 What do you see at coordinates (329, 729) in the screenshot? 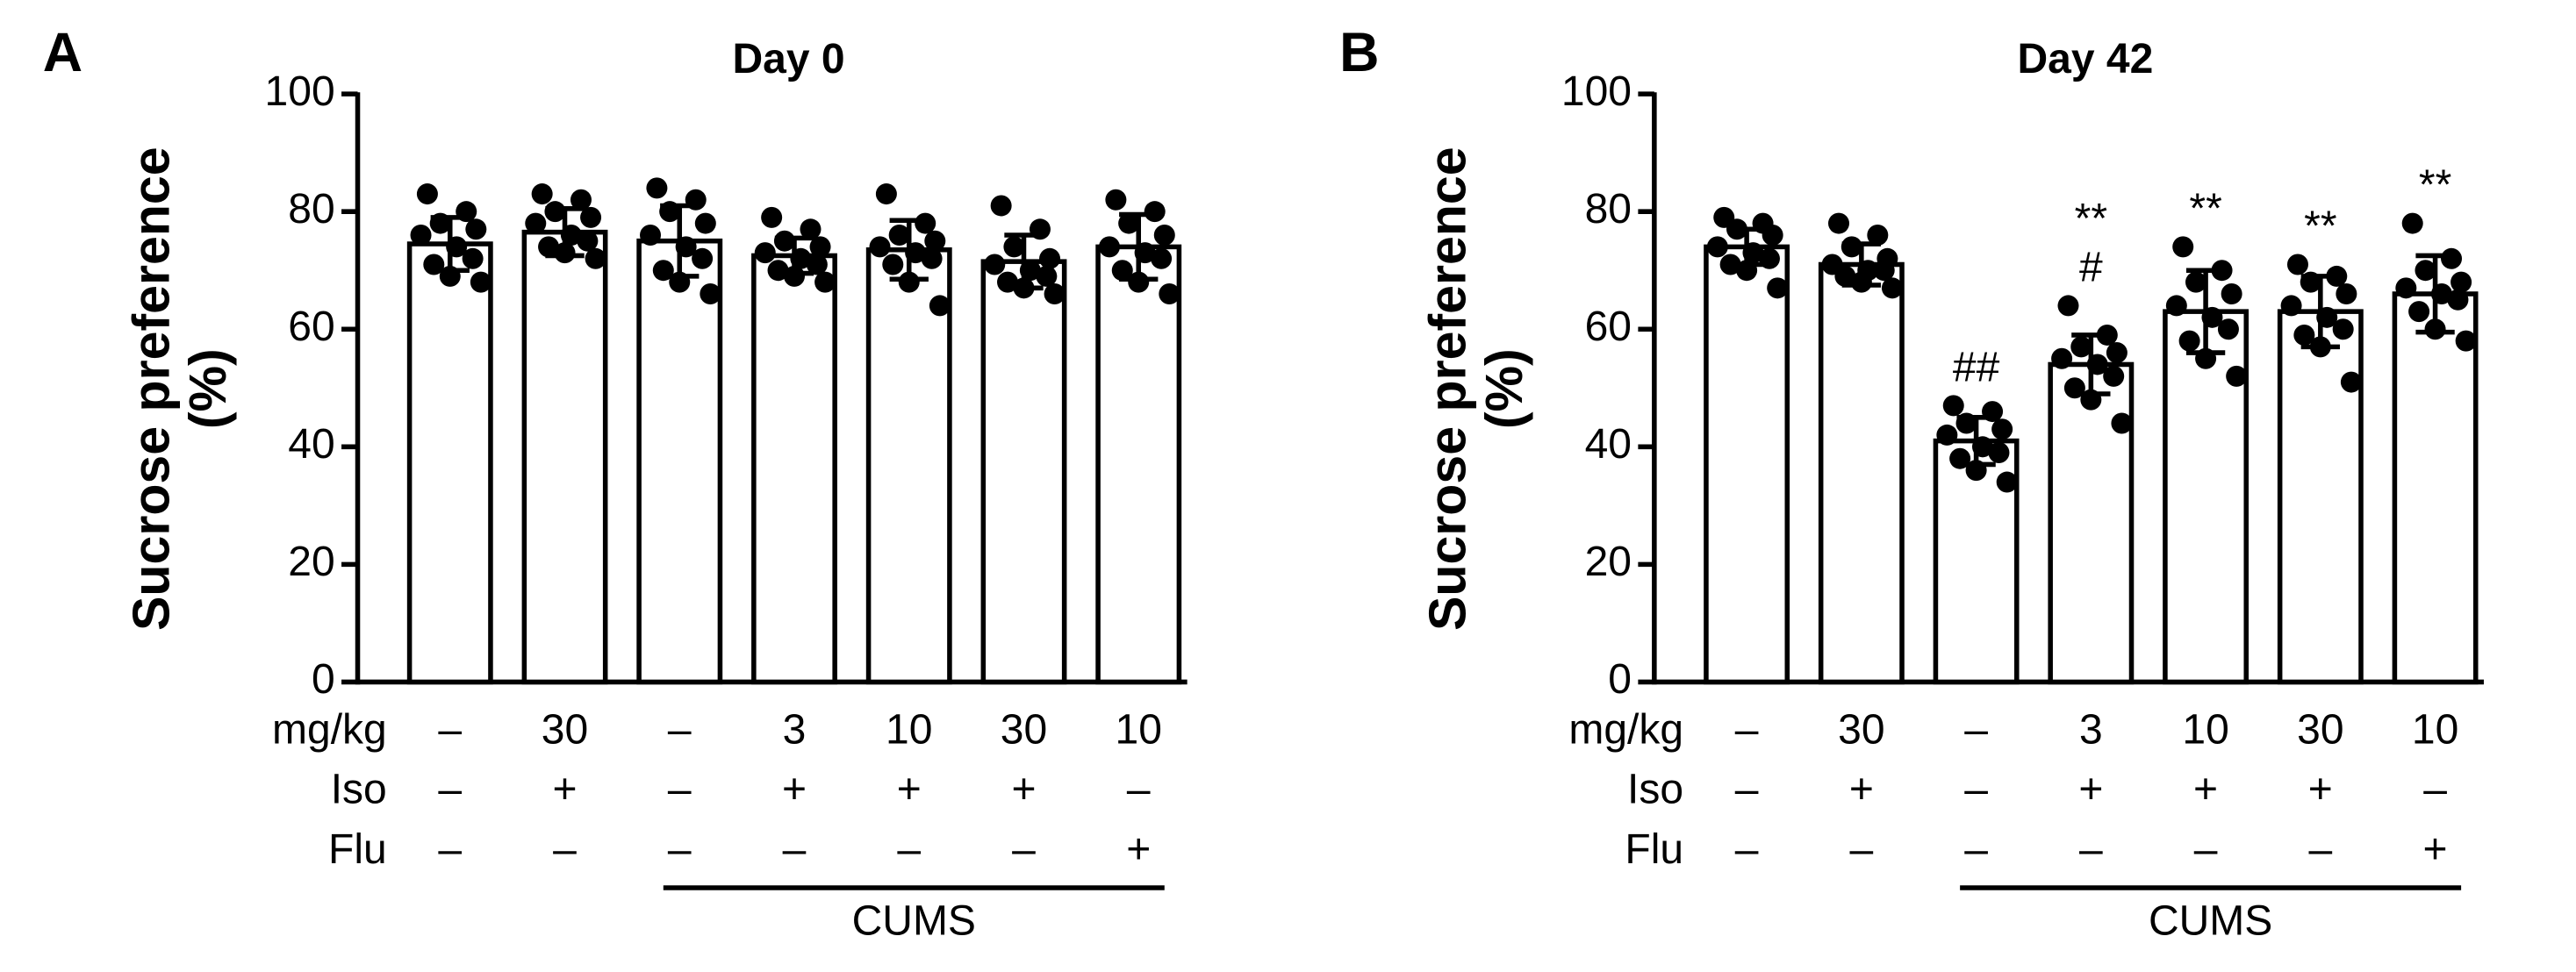
I see `condition-label: mg/kg` at bounding box center [329, 729].